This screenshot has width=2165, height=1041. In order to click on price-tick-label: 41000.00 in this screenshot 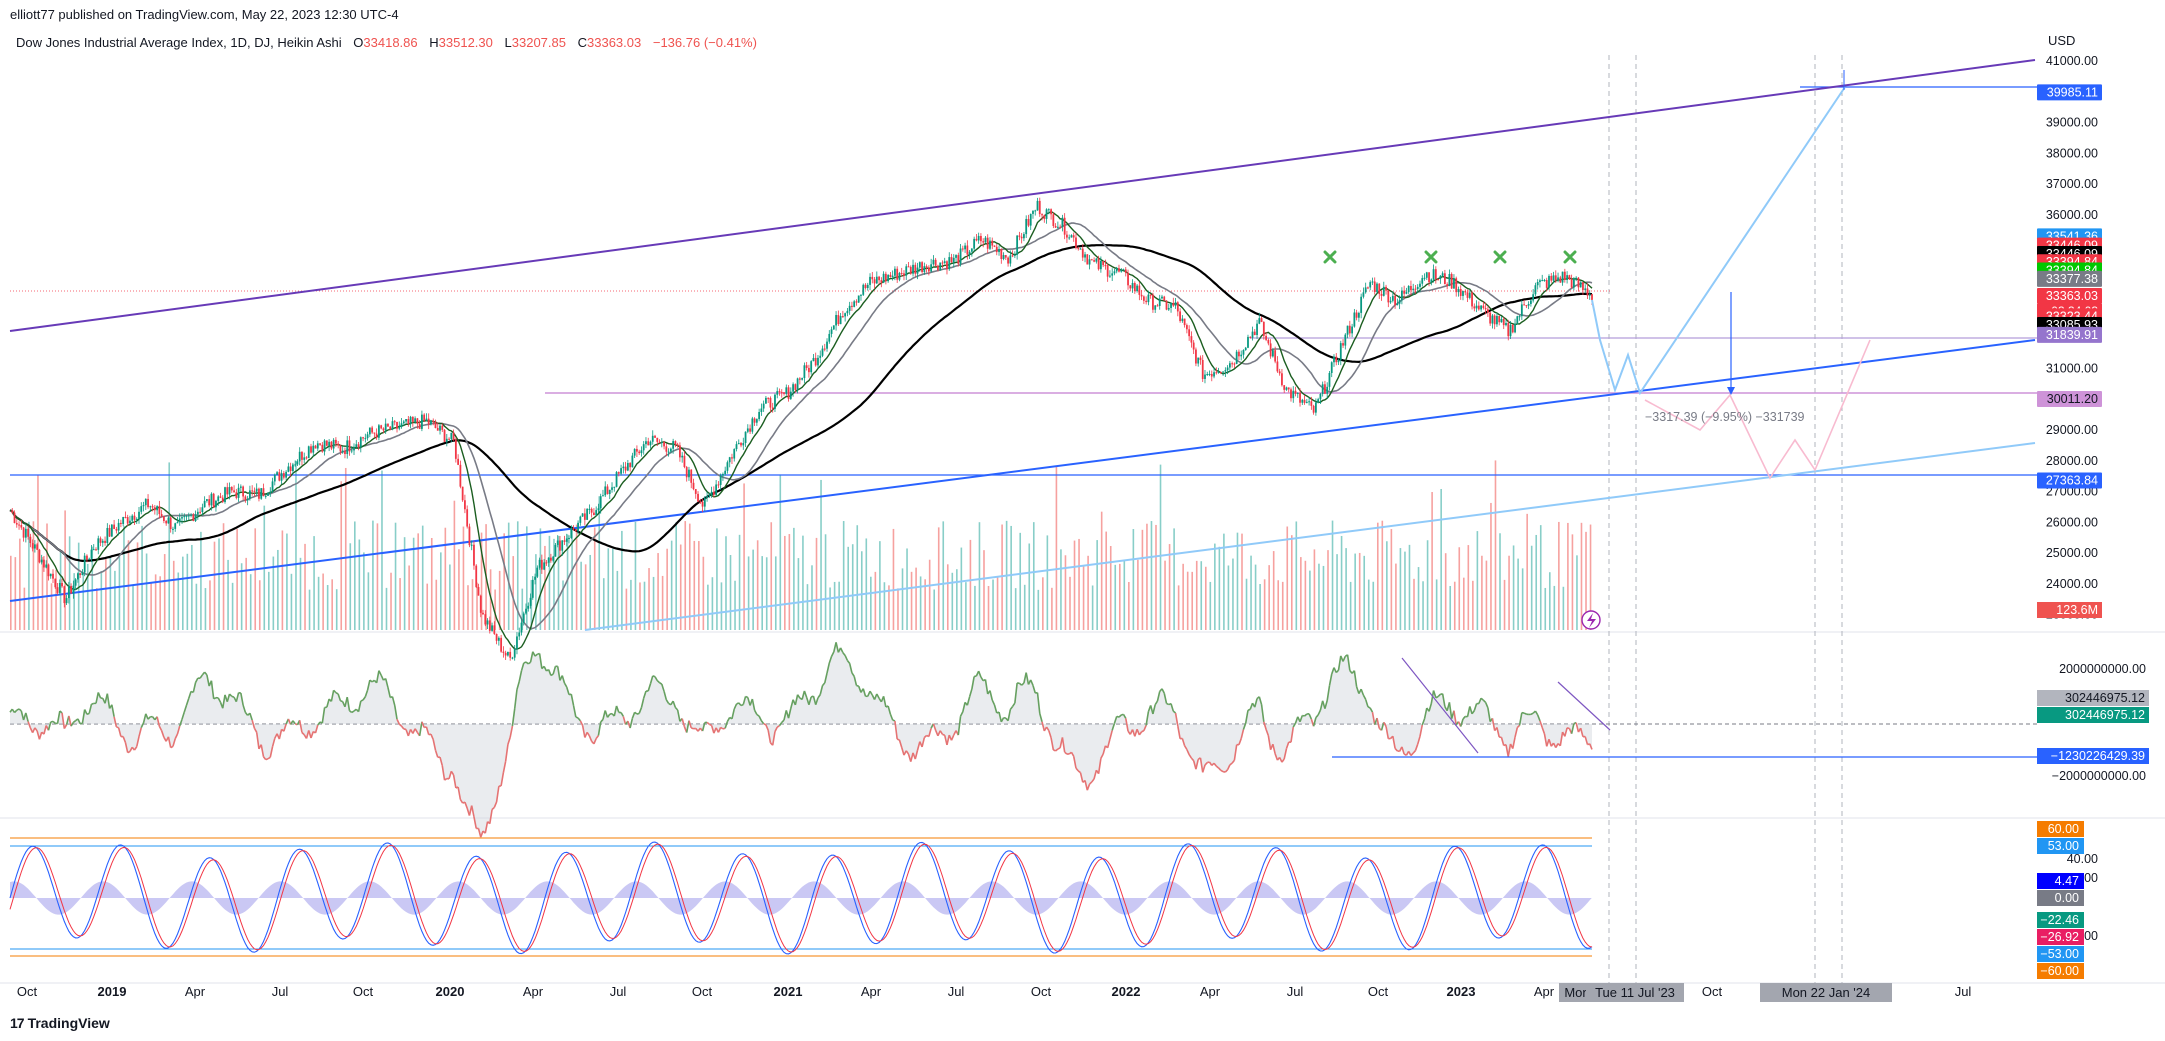, I will do `click(2072, 61)`.